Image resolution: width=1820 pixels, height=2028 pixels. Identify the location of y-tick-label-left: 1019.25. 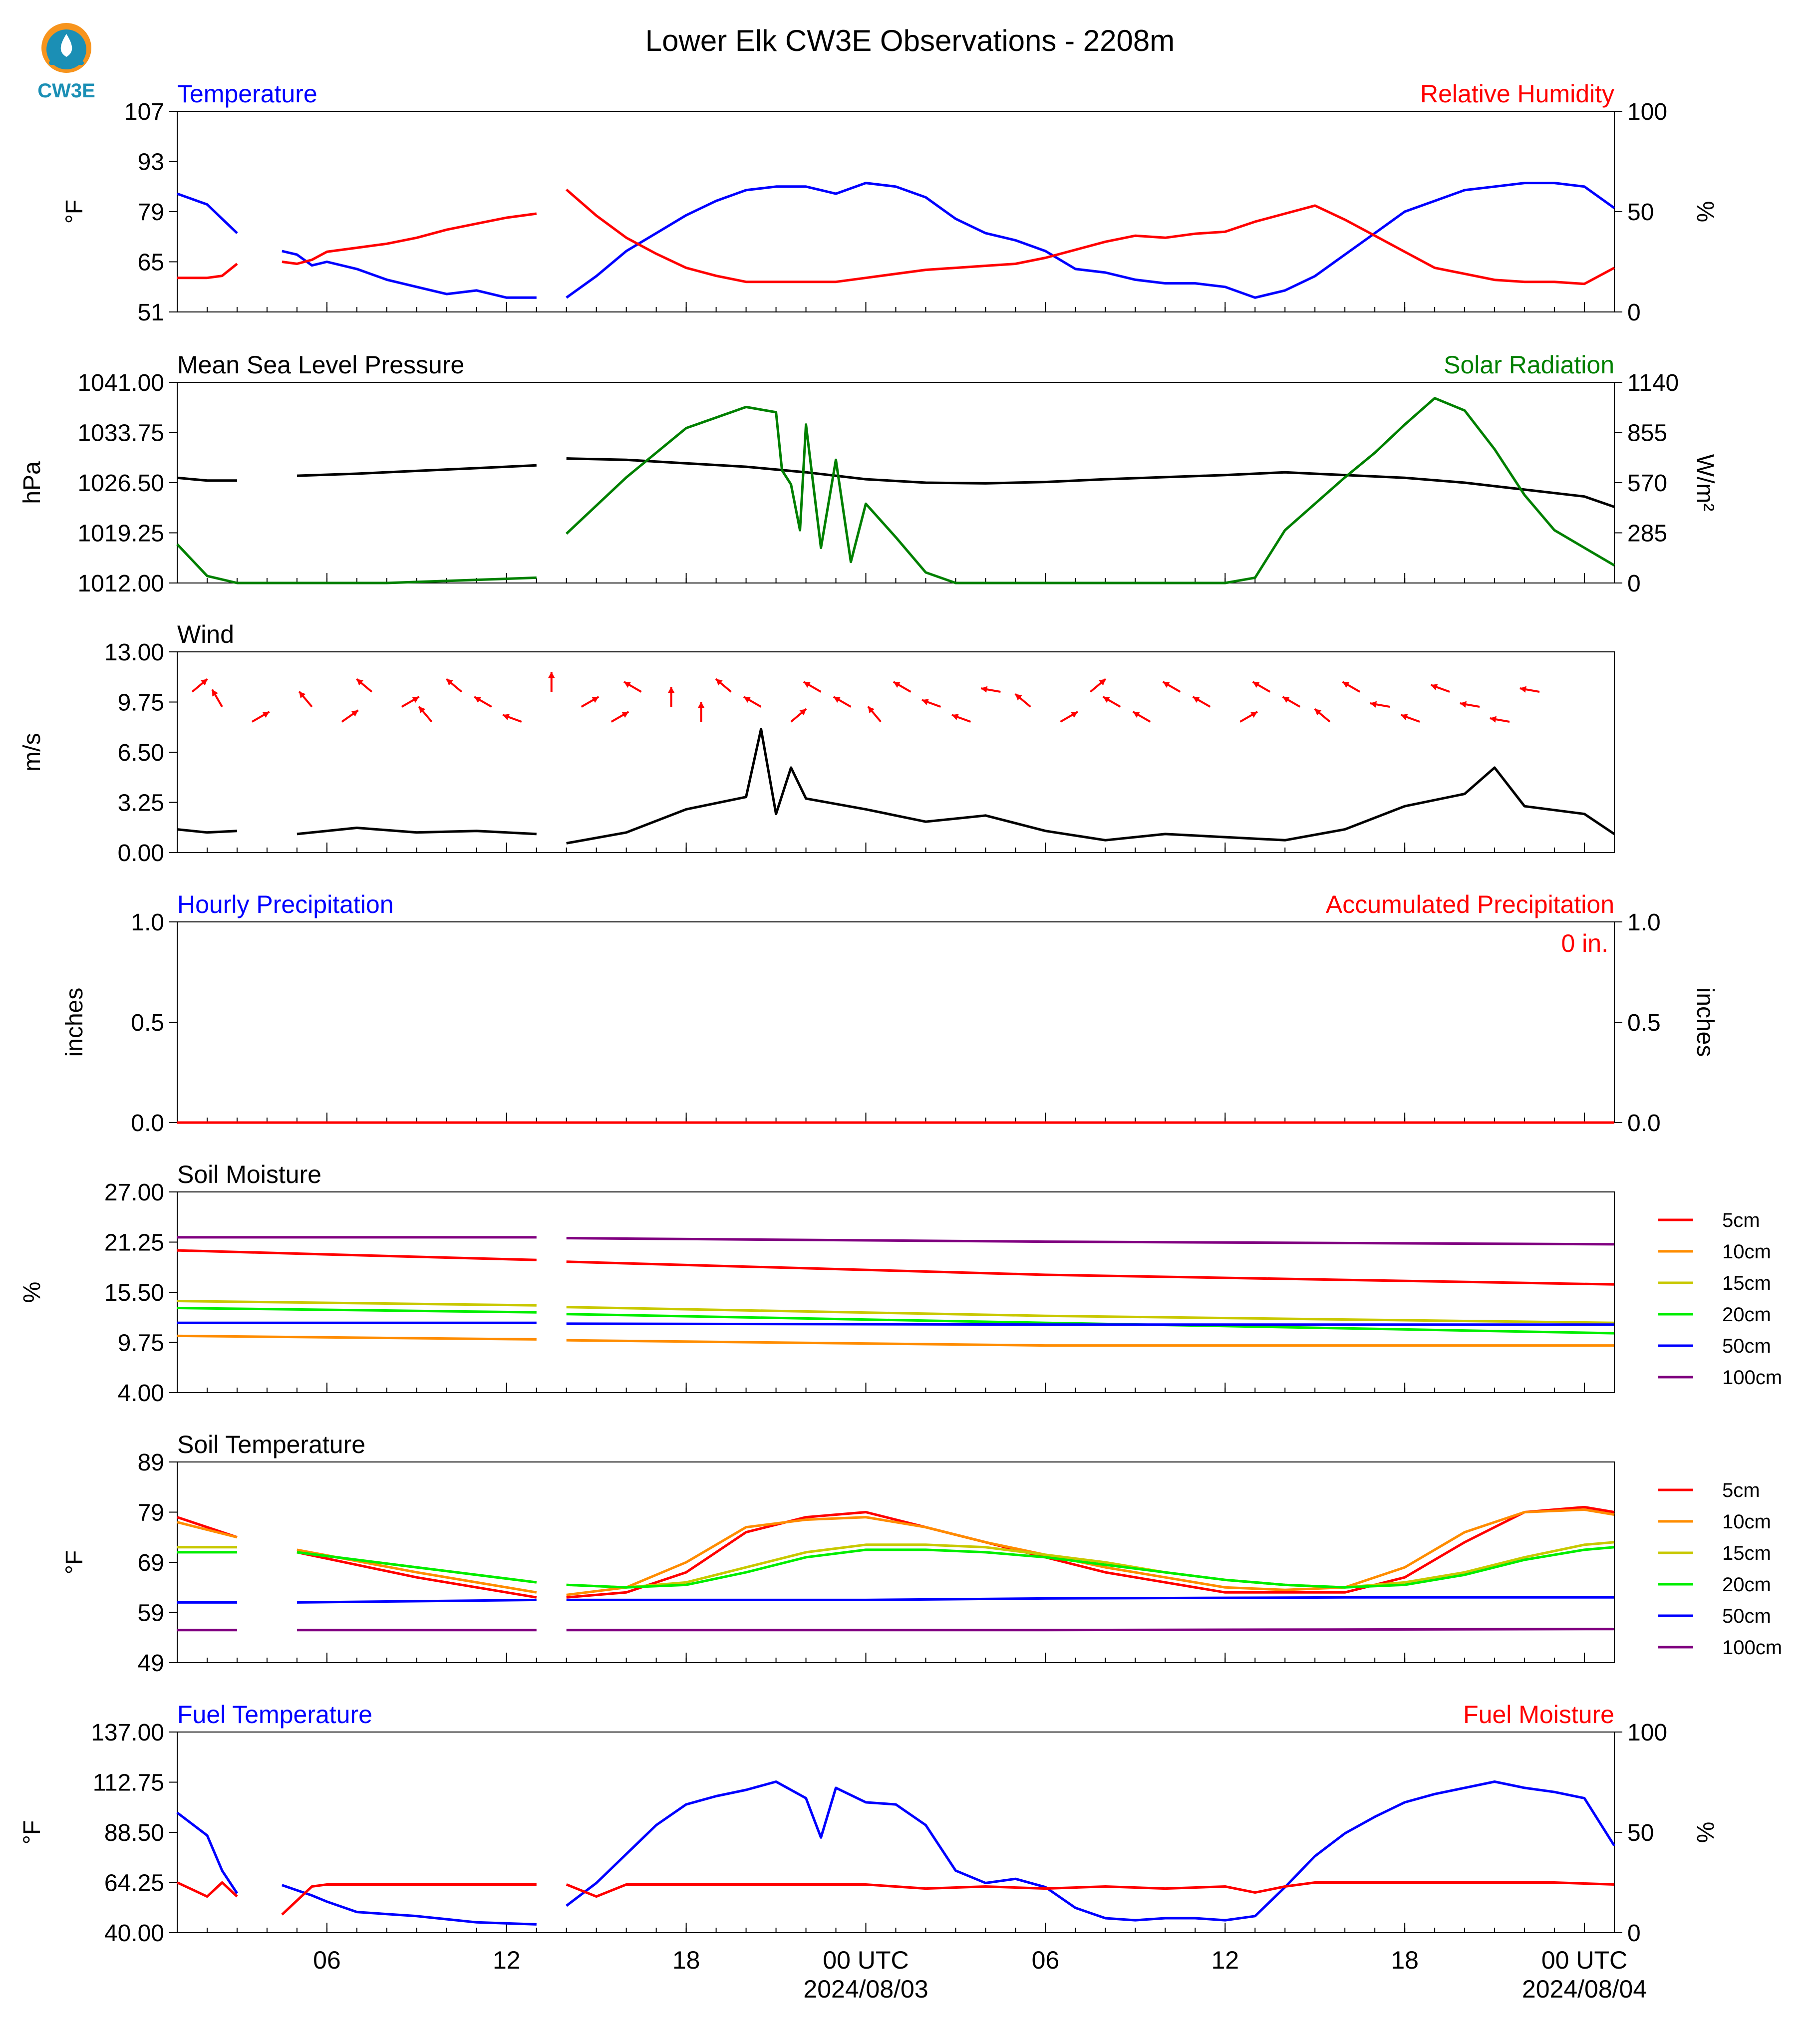
(120, 534).